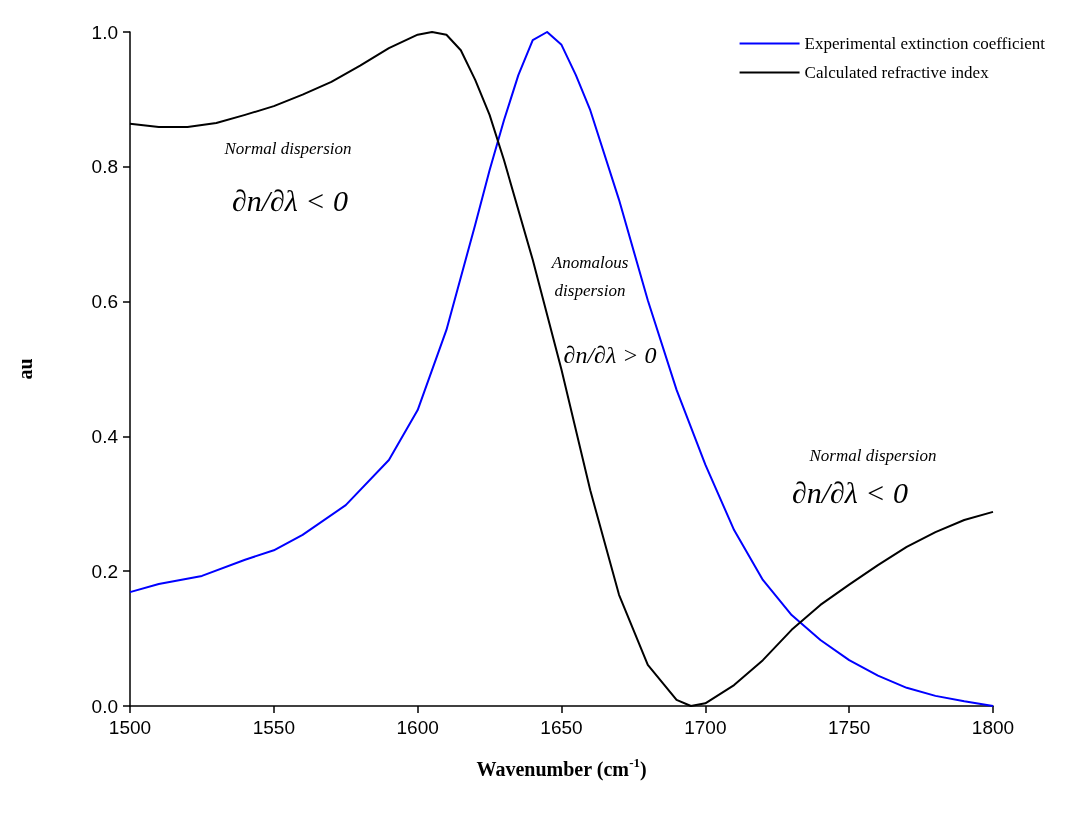 This screenshot has width=1070, height=817. I want to click on x-tick-label: 1600, so click(417, 727).